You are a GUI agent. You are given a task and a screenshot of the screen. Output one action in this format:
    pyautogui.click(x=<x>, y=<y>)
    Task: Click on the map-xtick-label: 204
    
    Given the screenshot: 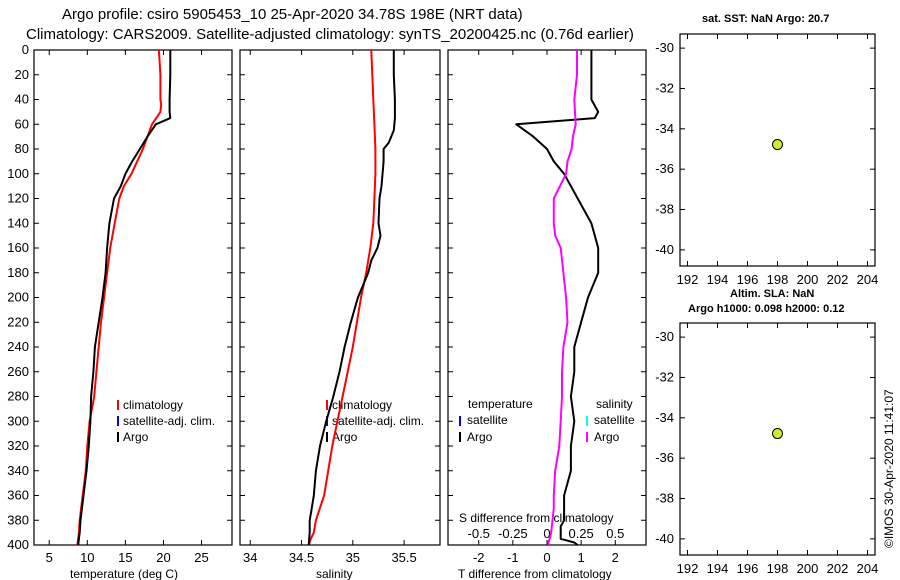 What is the action you would take?
    pyautogui.click(x=868, y=279)
    